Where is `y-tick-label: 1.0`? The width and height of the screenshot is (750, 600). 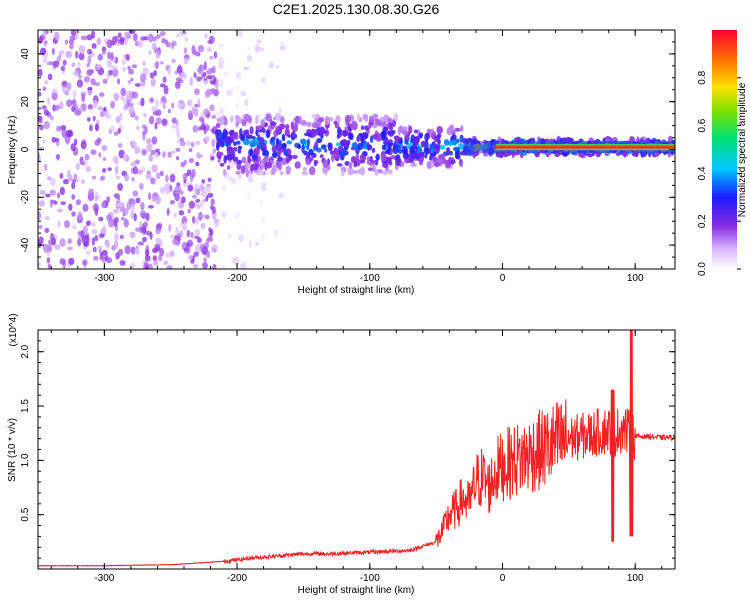
y-tick-label: 1.0 is located at coordinates (25, 460).